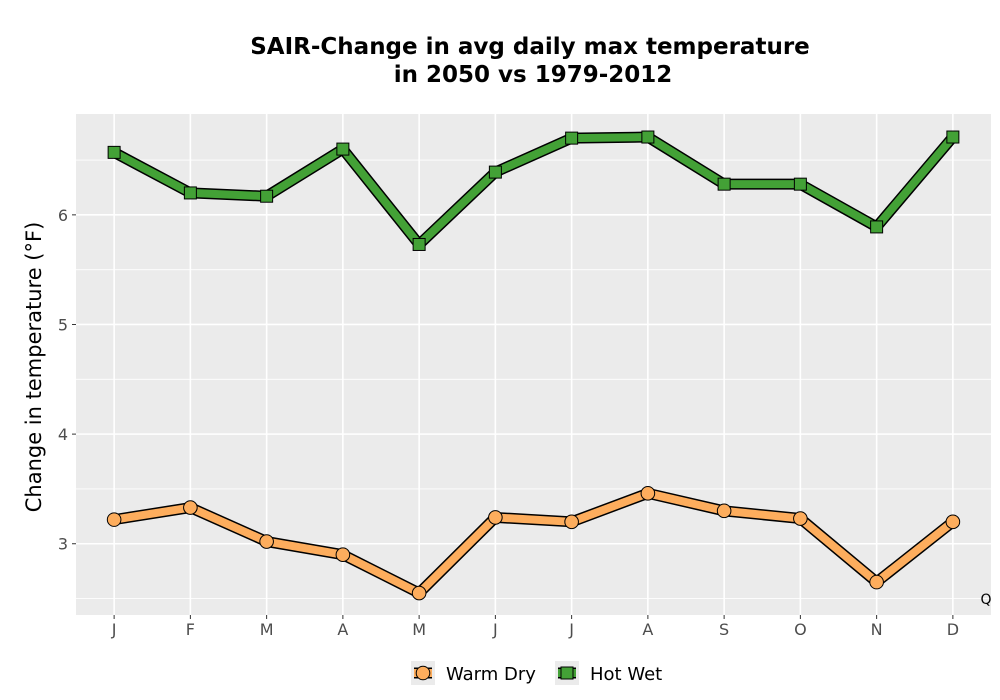 This screenshot has height=700, width=1000. I want to click on legend-item-warm-dry: Warm Dry, so click(473, 673).